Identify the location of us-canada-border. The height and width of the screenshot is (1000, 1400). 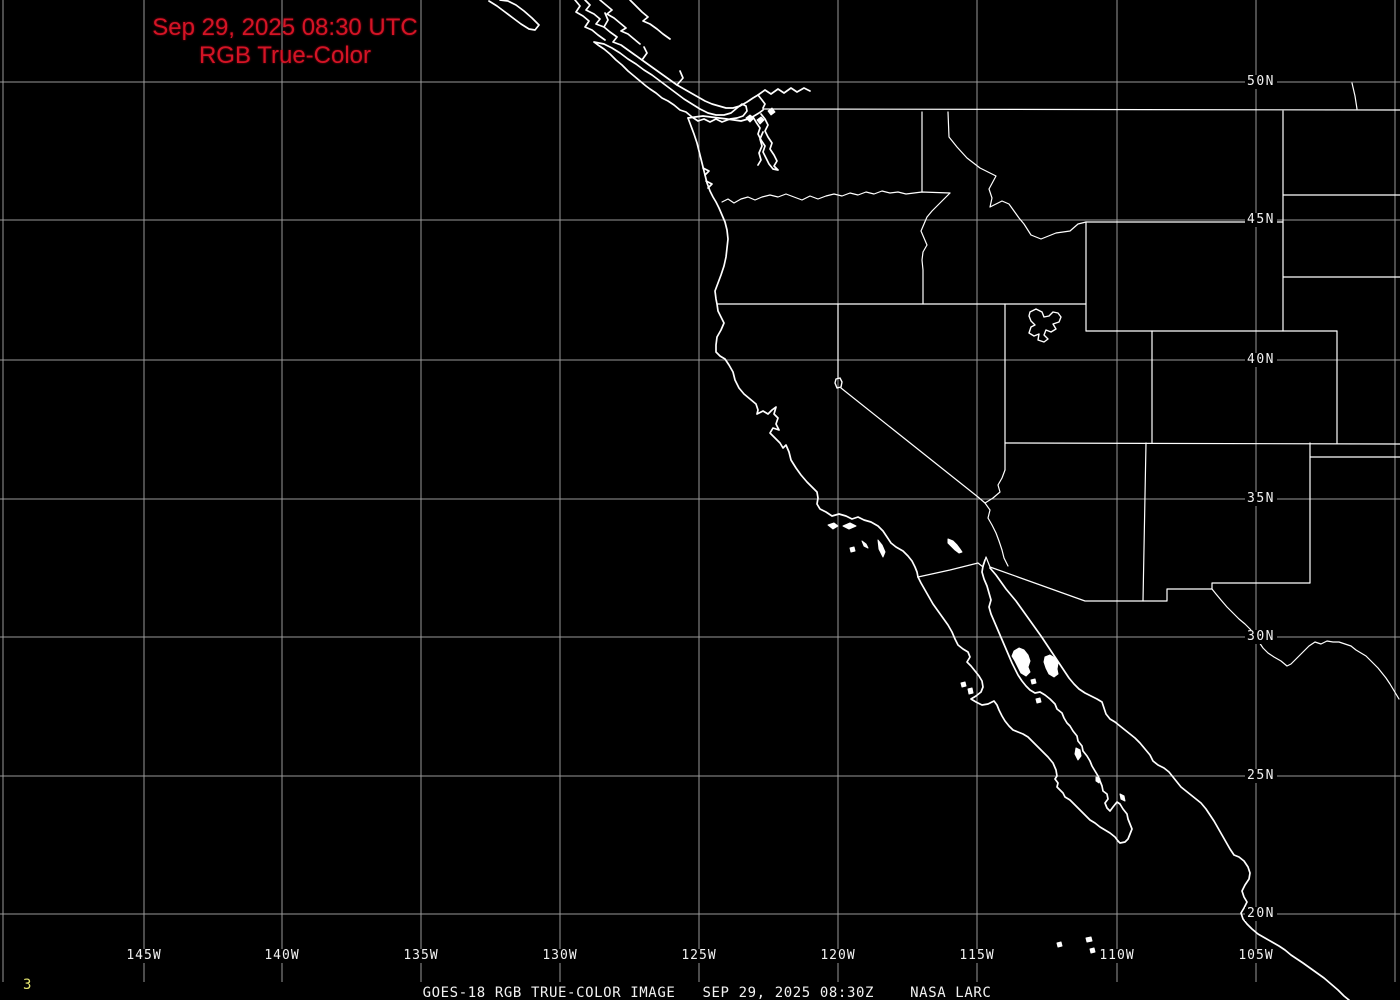
(1081, 109).